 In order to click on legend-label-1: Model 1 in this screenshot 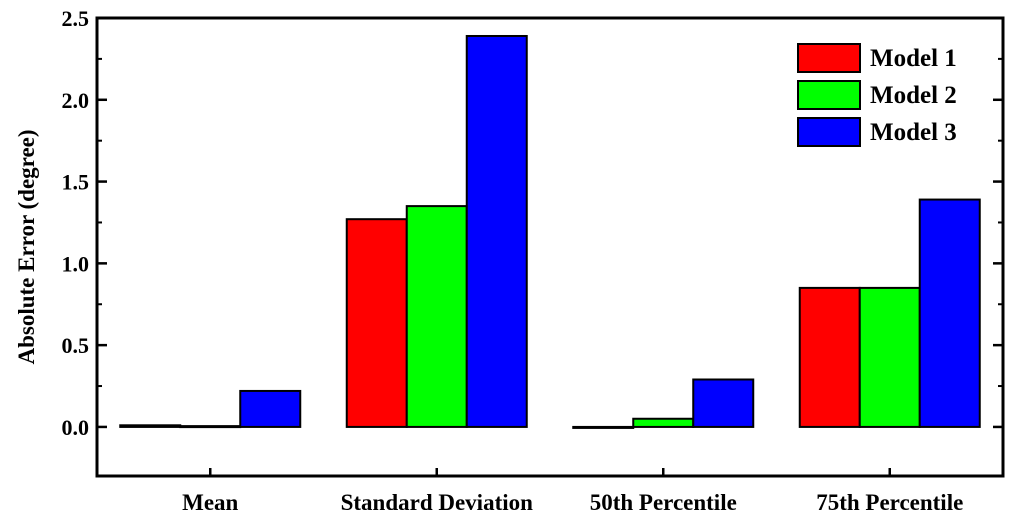, I will do `click(913, 58)`.